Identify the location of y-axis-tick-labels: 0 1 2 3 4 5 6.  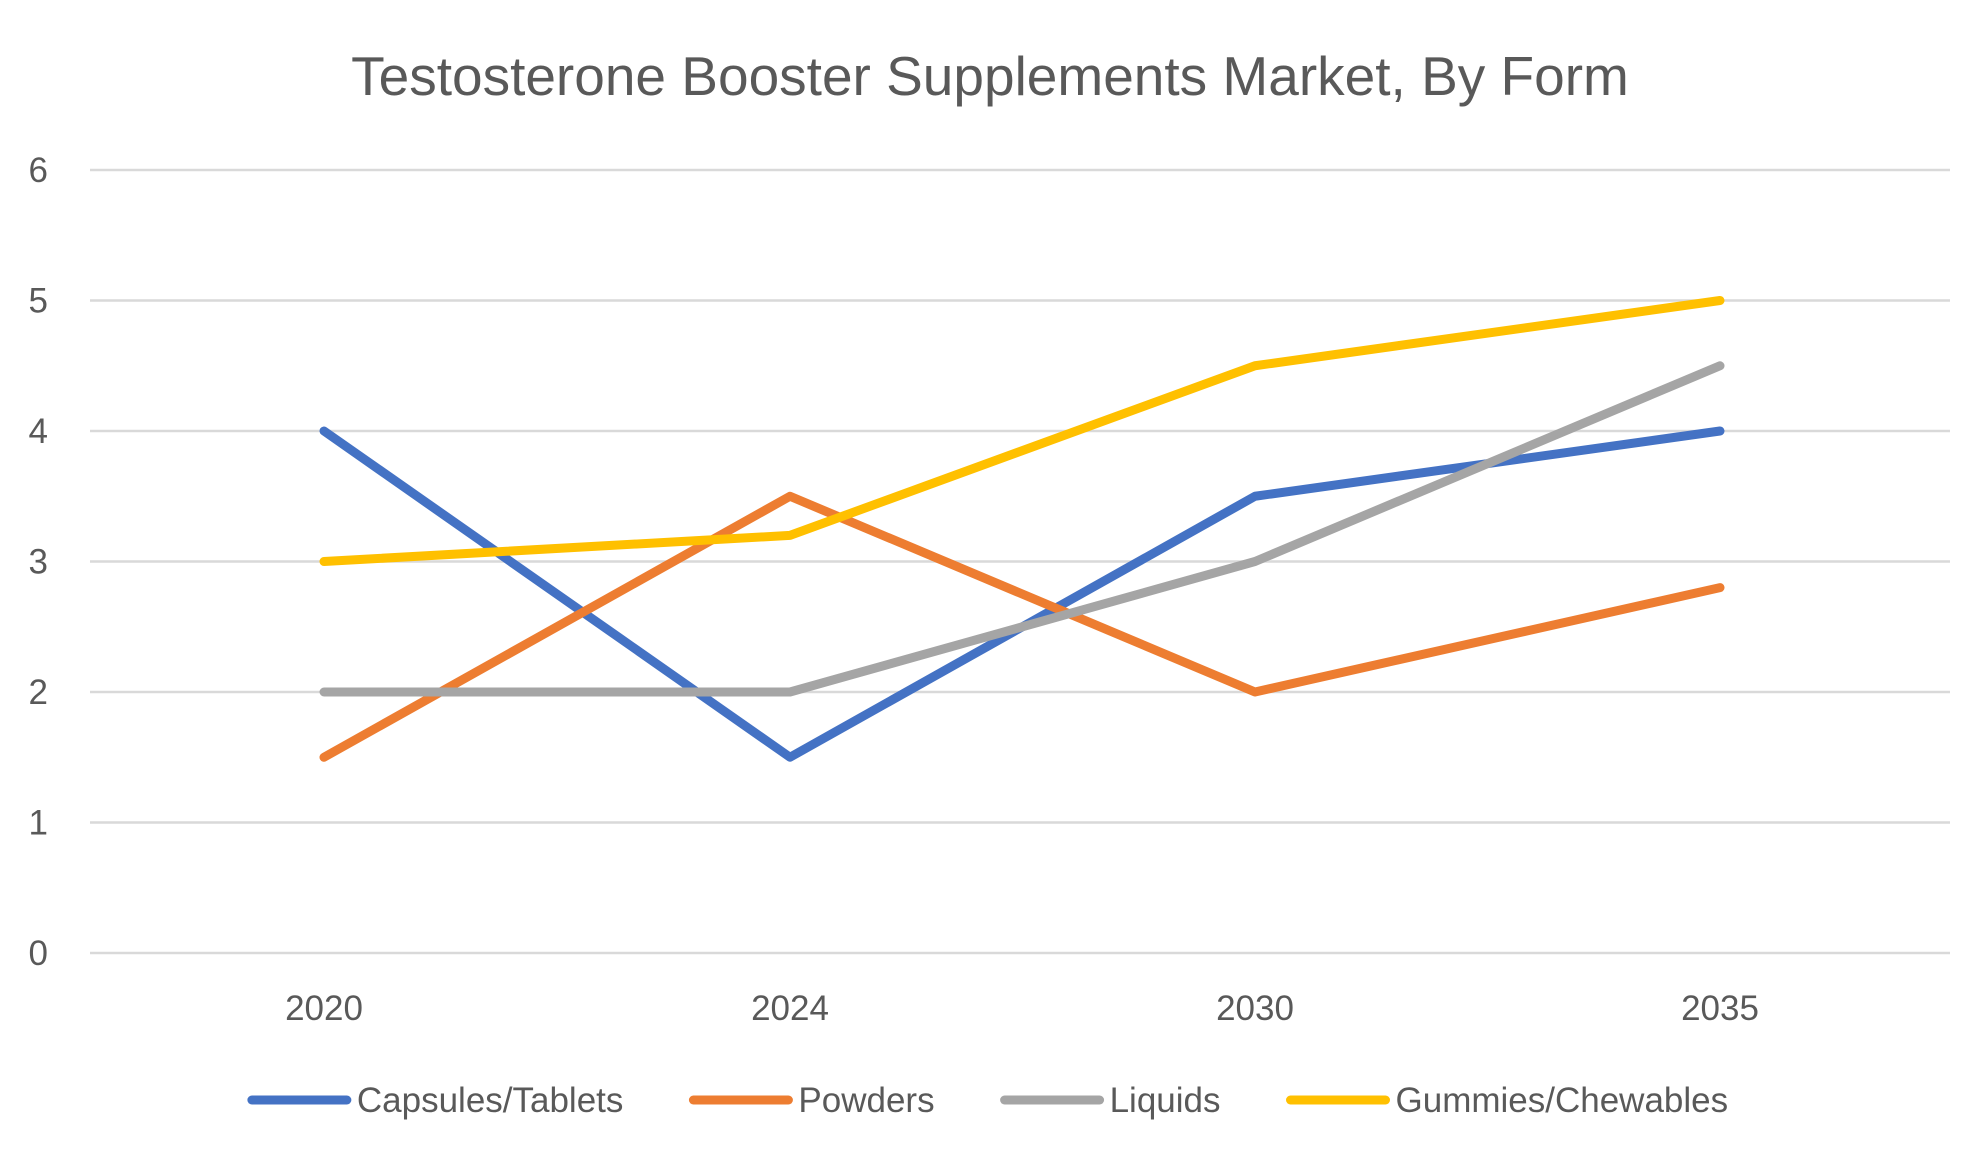
(38, 562).